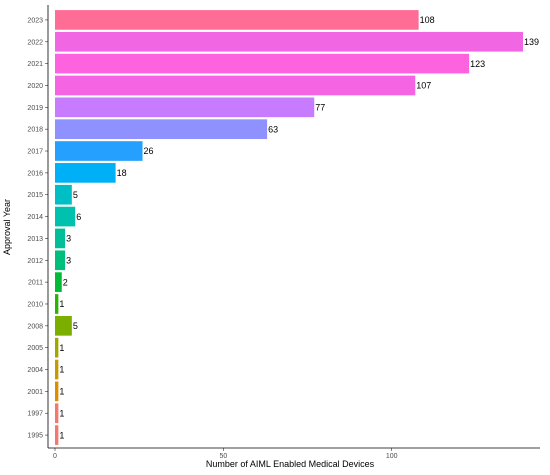 The width and height of the screenshot is (550, 475). I want to click on y-tick-label-2005: 2005, so click(35, 348).